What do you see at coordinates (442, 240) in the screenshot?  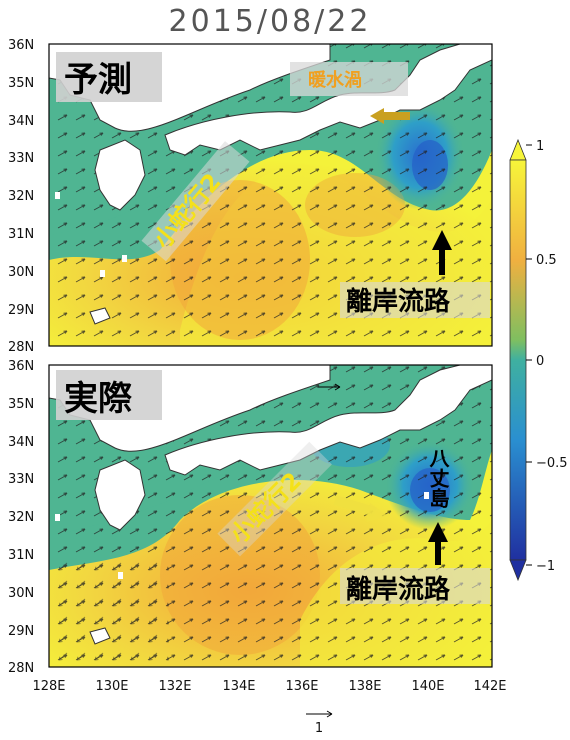 I see `offshore-arrow-icon` at bounding box center [442, 240].